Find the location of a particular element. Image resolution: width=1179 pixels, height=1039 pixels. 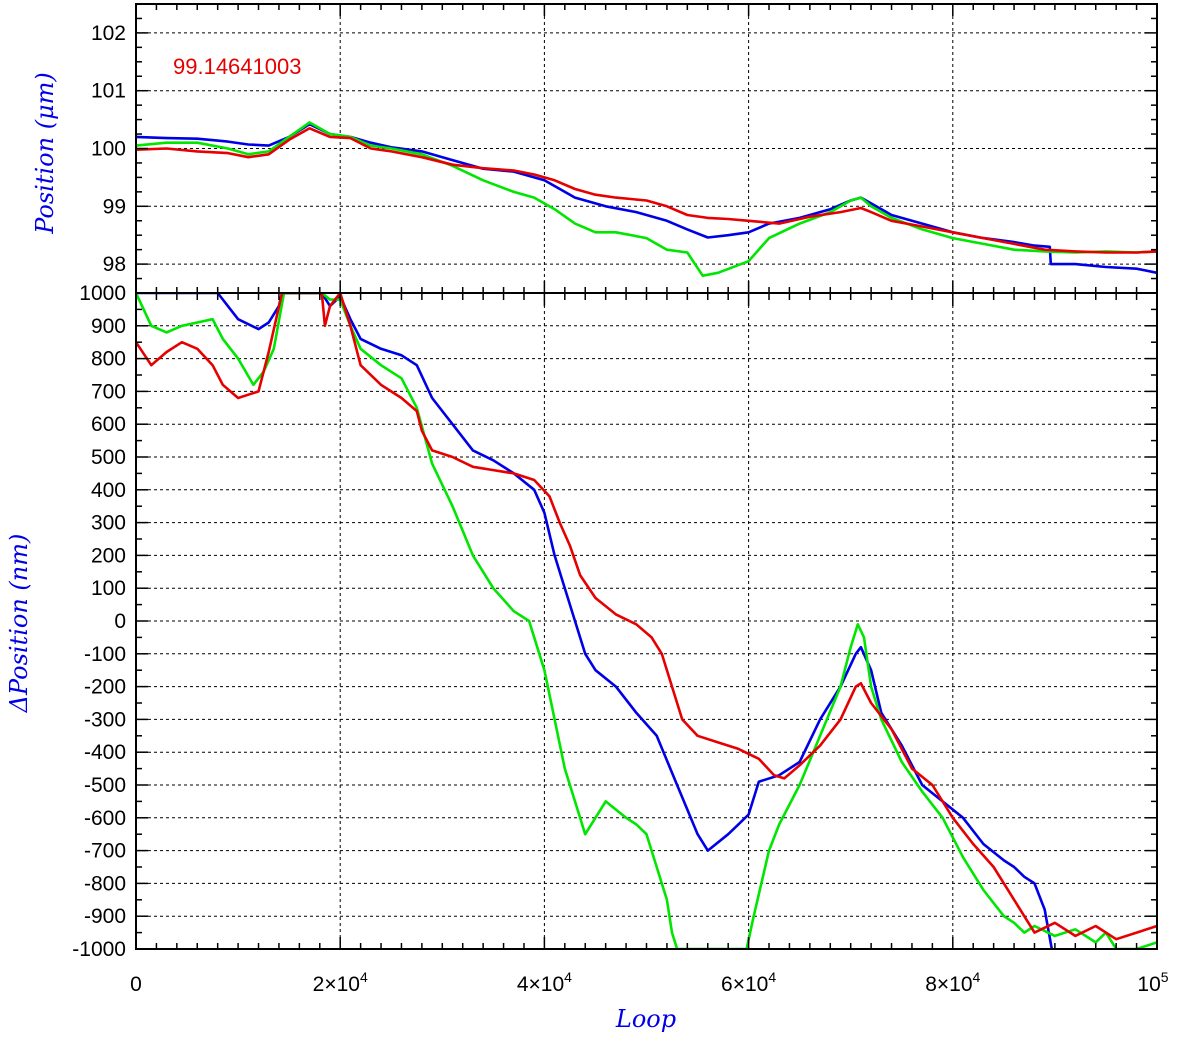

bottom-y-axis-title: ΔPosition (nm) is located at coordinates (19, 624).